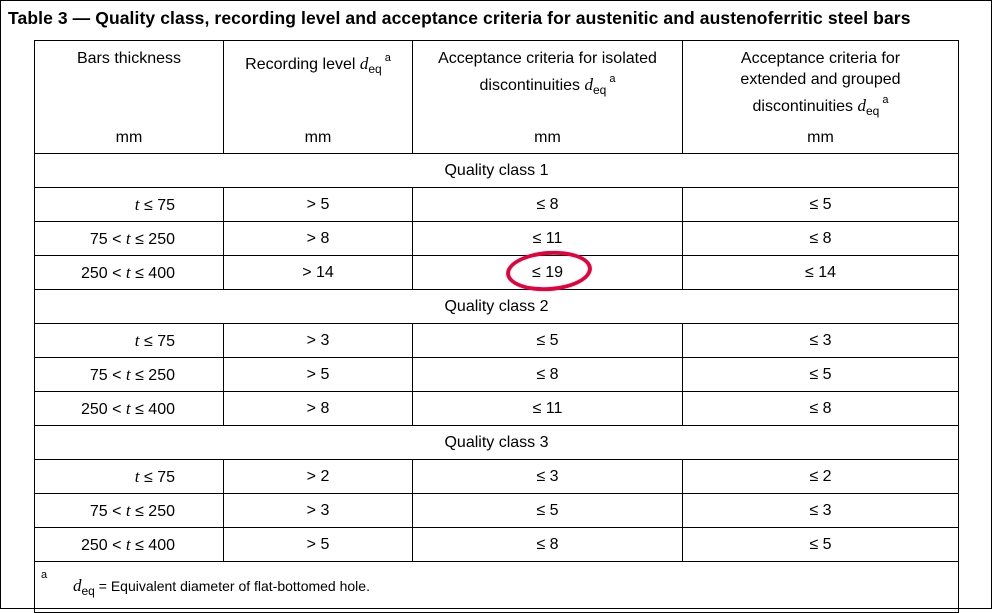 The height and width of the screenshot is (613, 994). I want to click on extended-criteria-cell: ≤ 2, so click(820, 476).